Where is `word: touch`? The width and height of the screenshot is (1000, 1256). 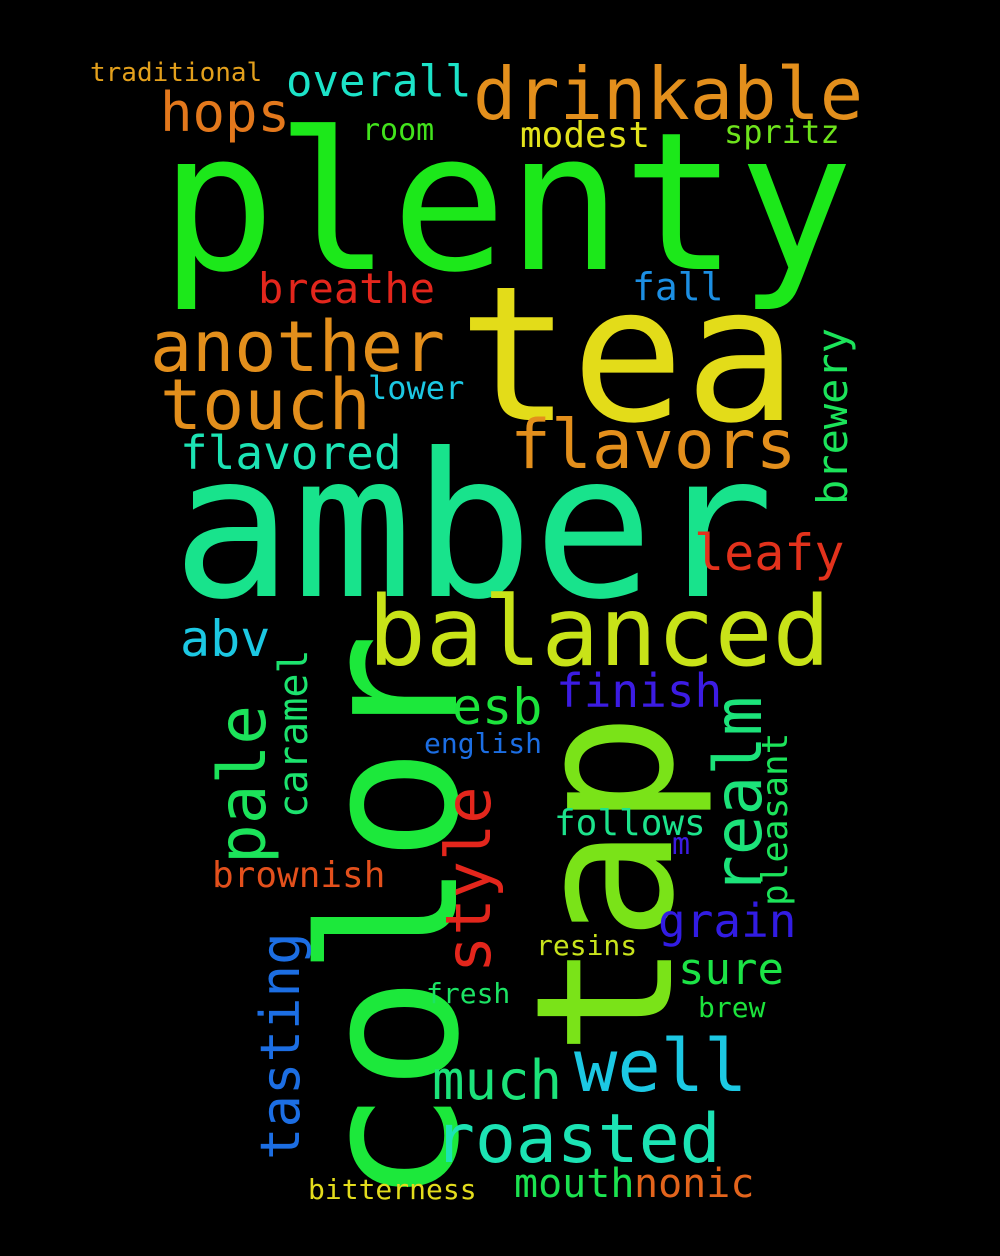 word: touch is located at coordinates (265, 405).